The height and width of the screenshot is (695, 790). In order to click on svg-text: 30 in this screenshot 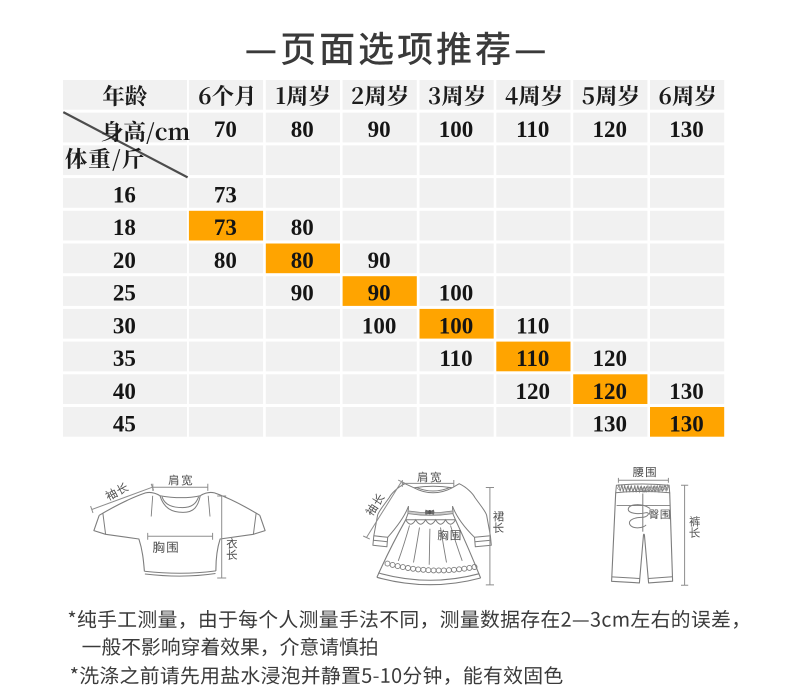, I will do `click(124, 325)`.